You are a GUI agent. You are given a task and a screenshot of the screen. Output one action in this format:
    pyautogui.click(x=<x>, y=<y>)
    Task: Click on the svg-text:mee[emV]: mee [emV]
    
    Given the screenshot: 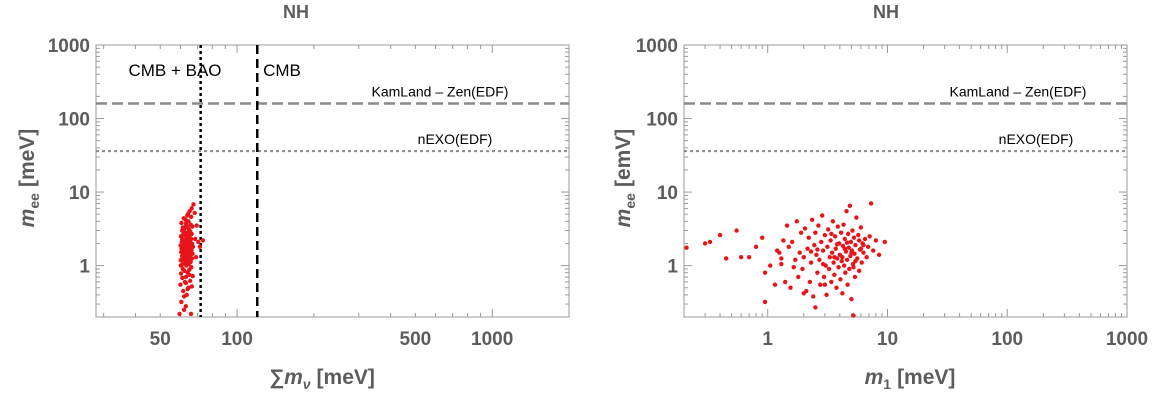 What is the action you would take?
    pyautogui.click(x=625, y=178)
    